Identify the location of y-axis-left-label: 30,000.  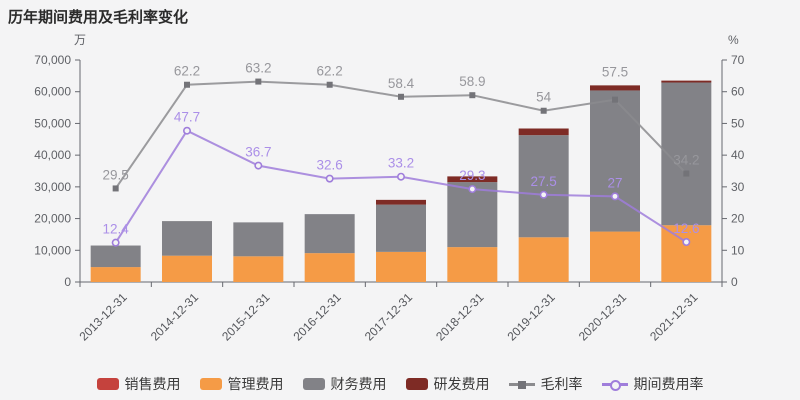
(52, 187).